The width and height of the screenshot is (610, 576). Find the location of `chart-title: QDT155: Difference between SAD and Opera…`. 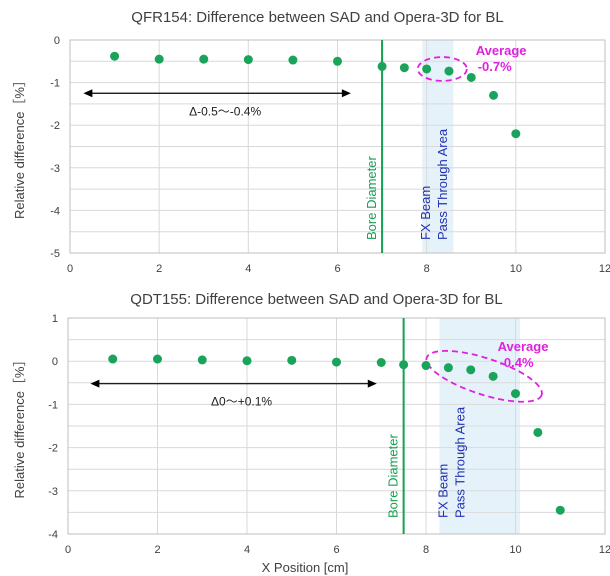

chart-title: QDT155: Difference between SAD and Opera… is located at coordinates (316, 299).